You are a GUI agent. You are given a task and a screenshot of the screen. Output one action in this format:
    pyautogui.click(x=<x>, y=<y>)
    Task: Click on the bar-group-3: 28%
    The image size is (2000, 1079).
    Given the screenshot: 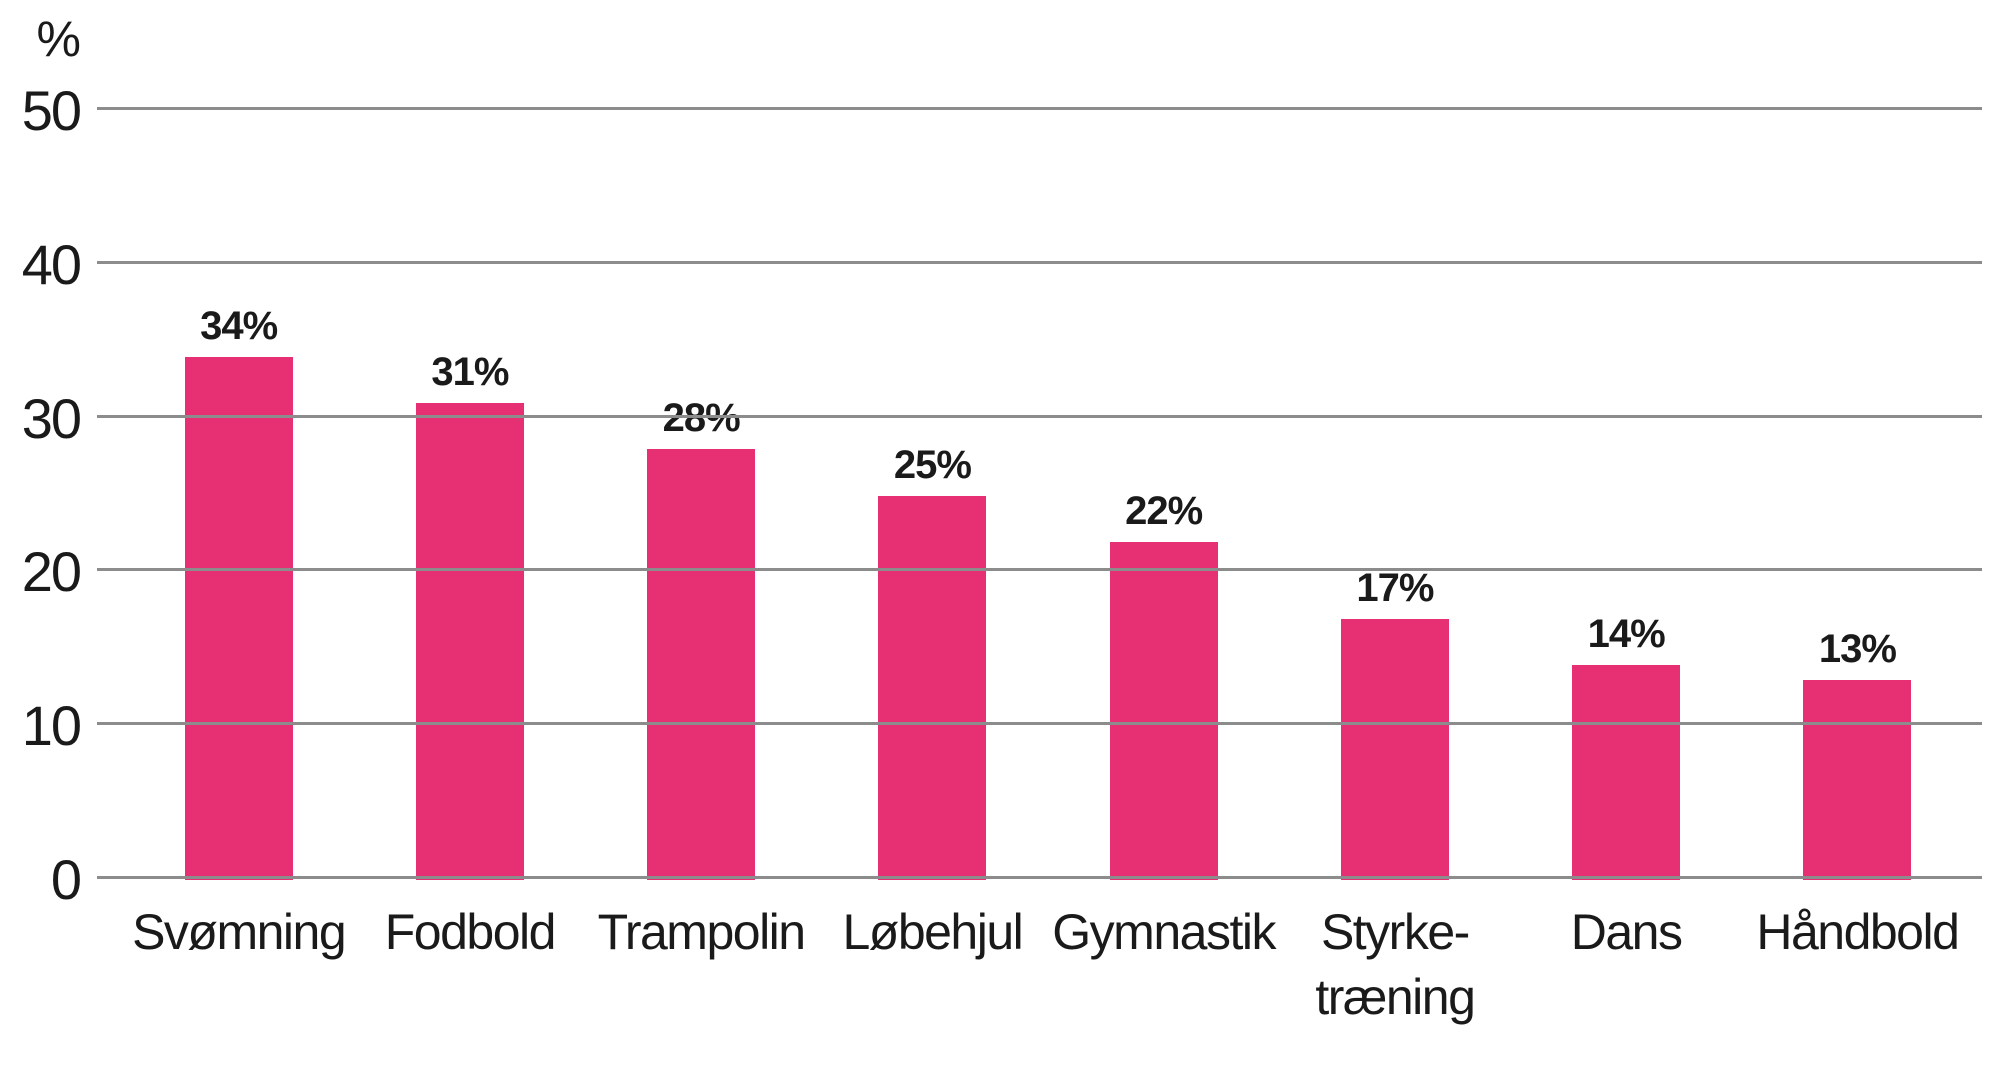 What is the action you would take?
    pyautogui.click(x=701, y=495)
    